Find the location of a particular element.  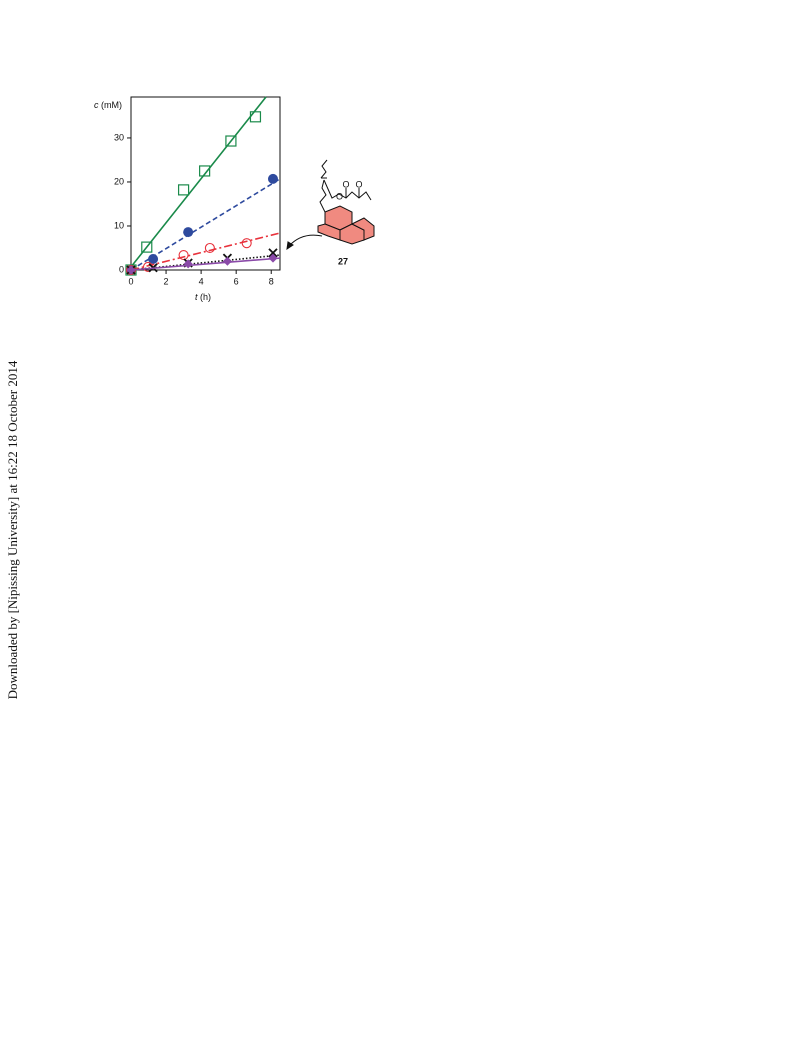

y-tick-label: 20 is located at coordinates (119, 181).